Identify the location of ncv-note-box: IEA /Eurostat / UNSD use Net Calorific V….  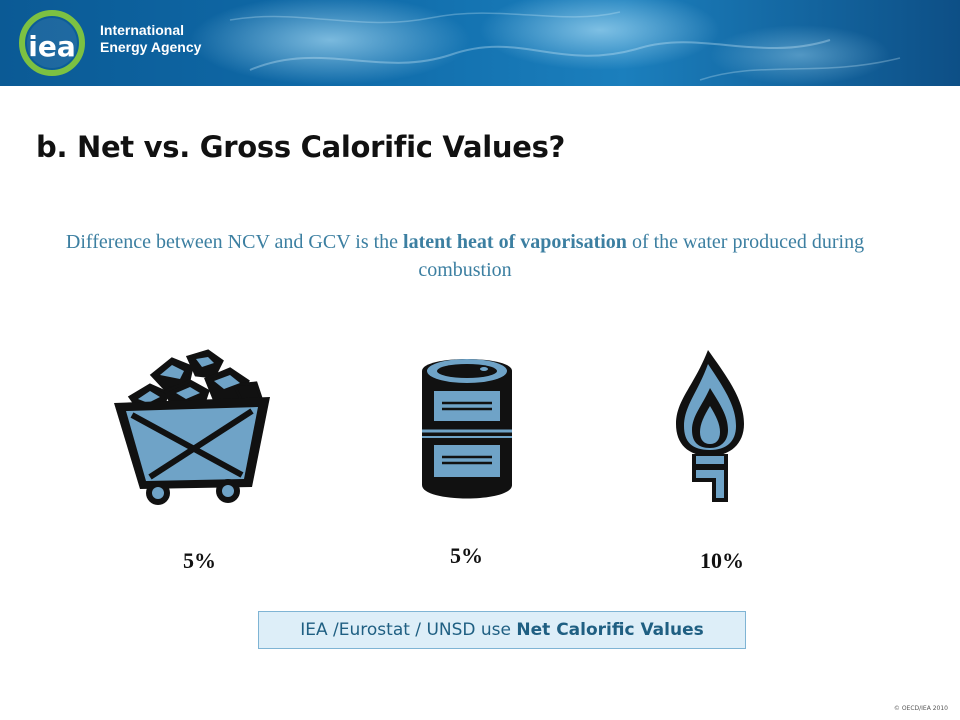
(502, 630).